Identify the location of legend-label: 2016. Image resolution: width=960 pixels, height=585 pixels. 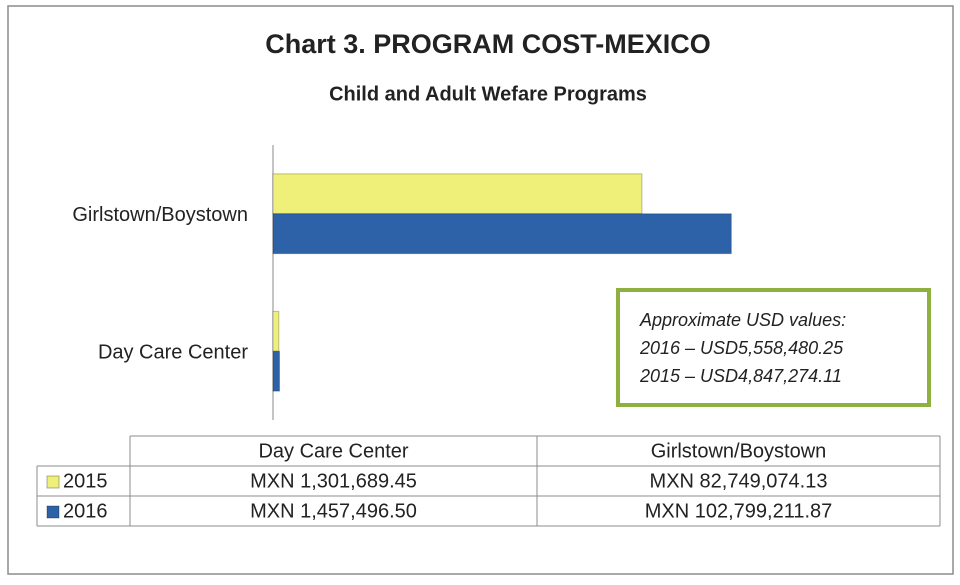
(85, 511).